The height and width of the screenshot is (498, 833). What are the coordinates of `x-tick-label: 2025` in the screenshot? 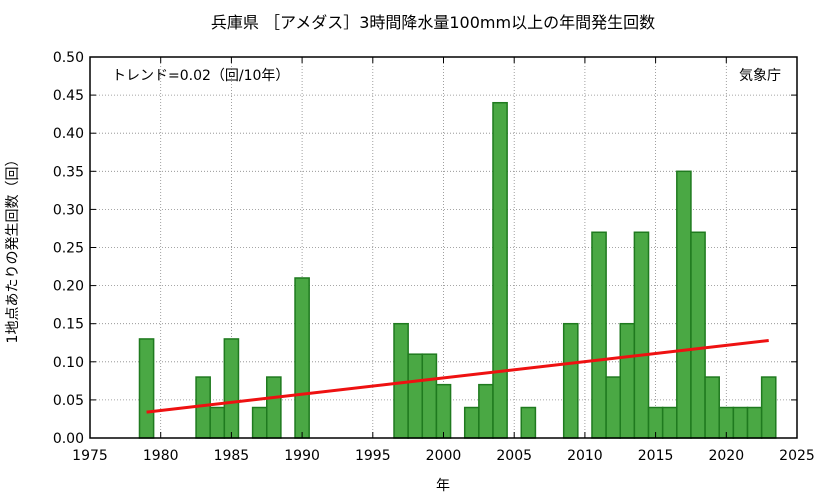 It's located at (797, 456).